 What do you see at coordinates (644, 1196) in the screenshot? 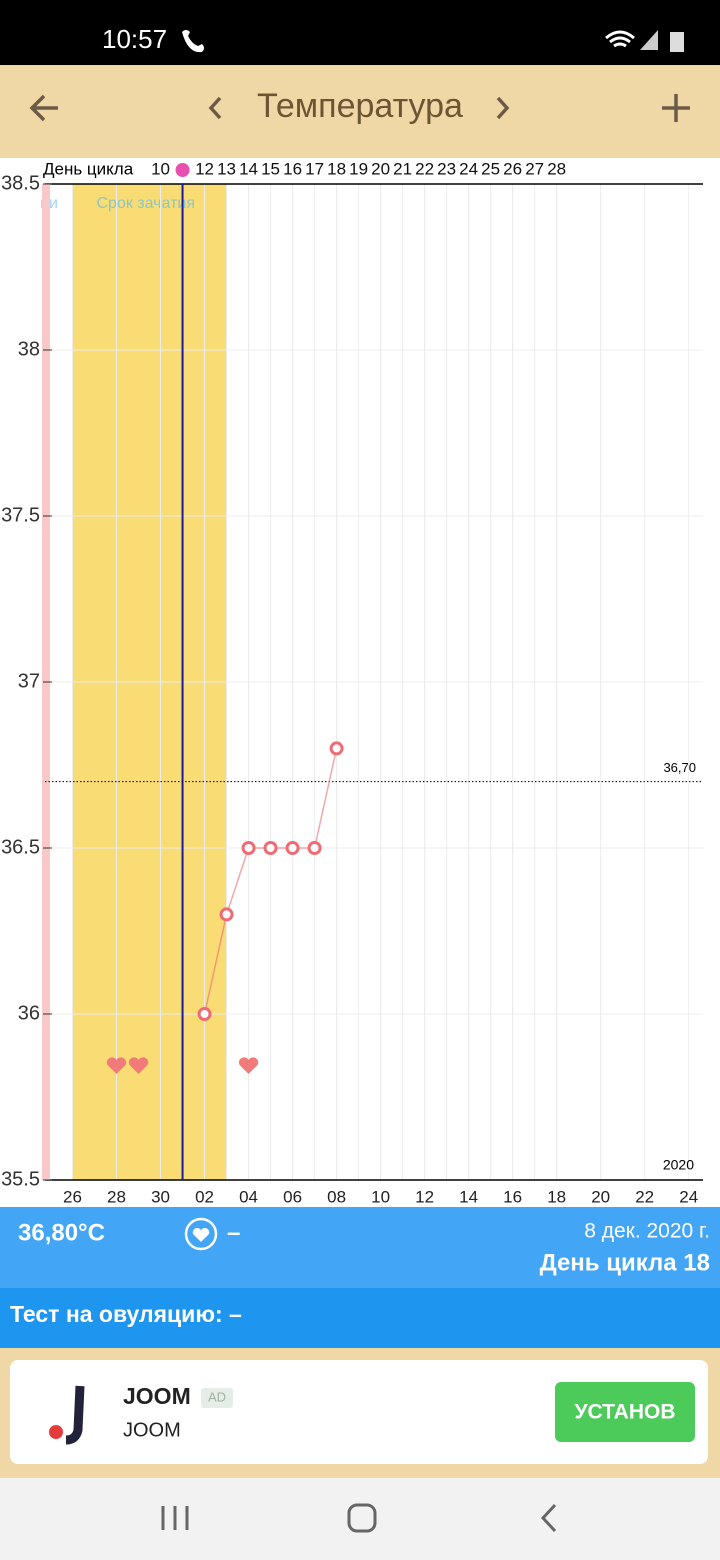
I see `x-tick-label: 22` at bounding box center [644, 1196].